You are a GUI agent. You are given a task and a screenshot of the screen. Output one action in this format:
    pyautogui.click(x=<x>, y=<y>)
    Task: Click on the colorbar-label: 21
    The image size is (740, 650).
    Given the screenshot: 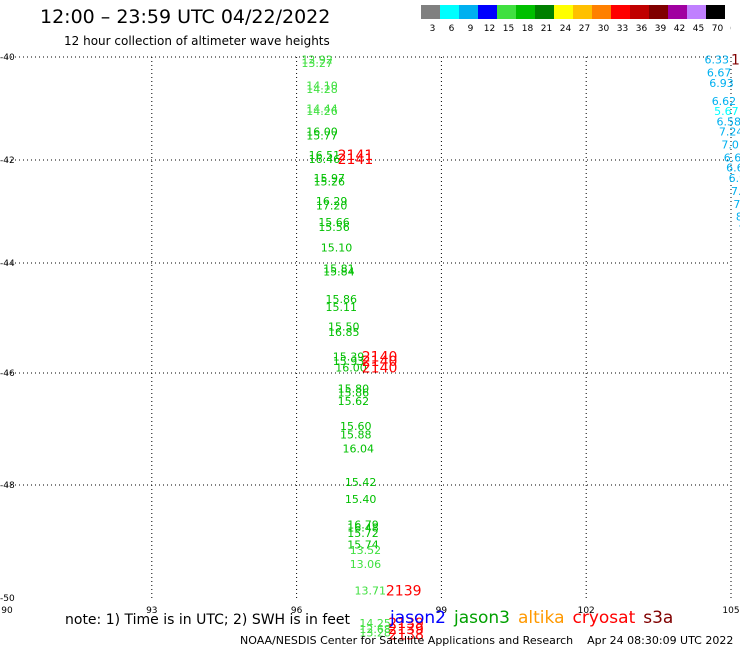 What is the action you would take?
    pyautogui.click(x=546, y=29)
    